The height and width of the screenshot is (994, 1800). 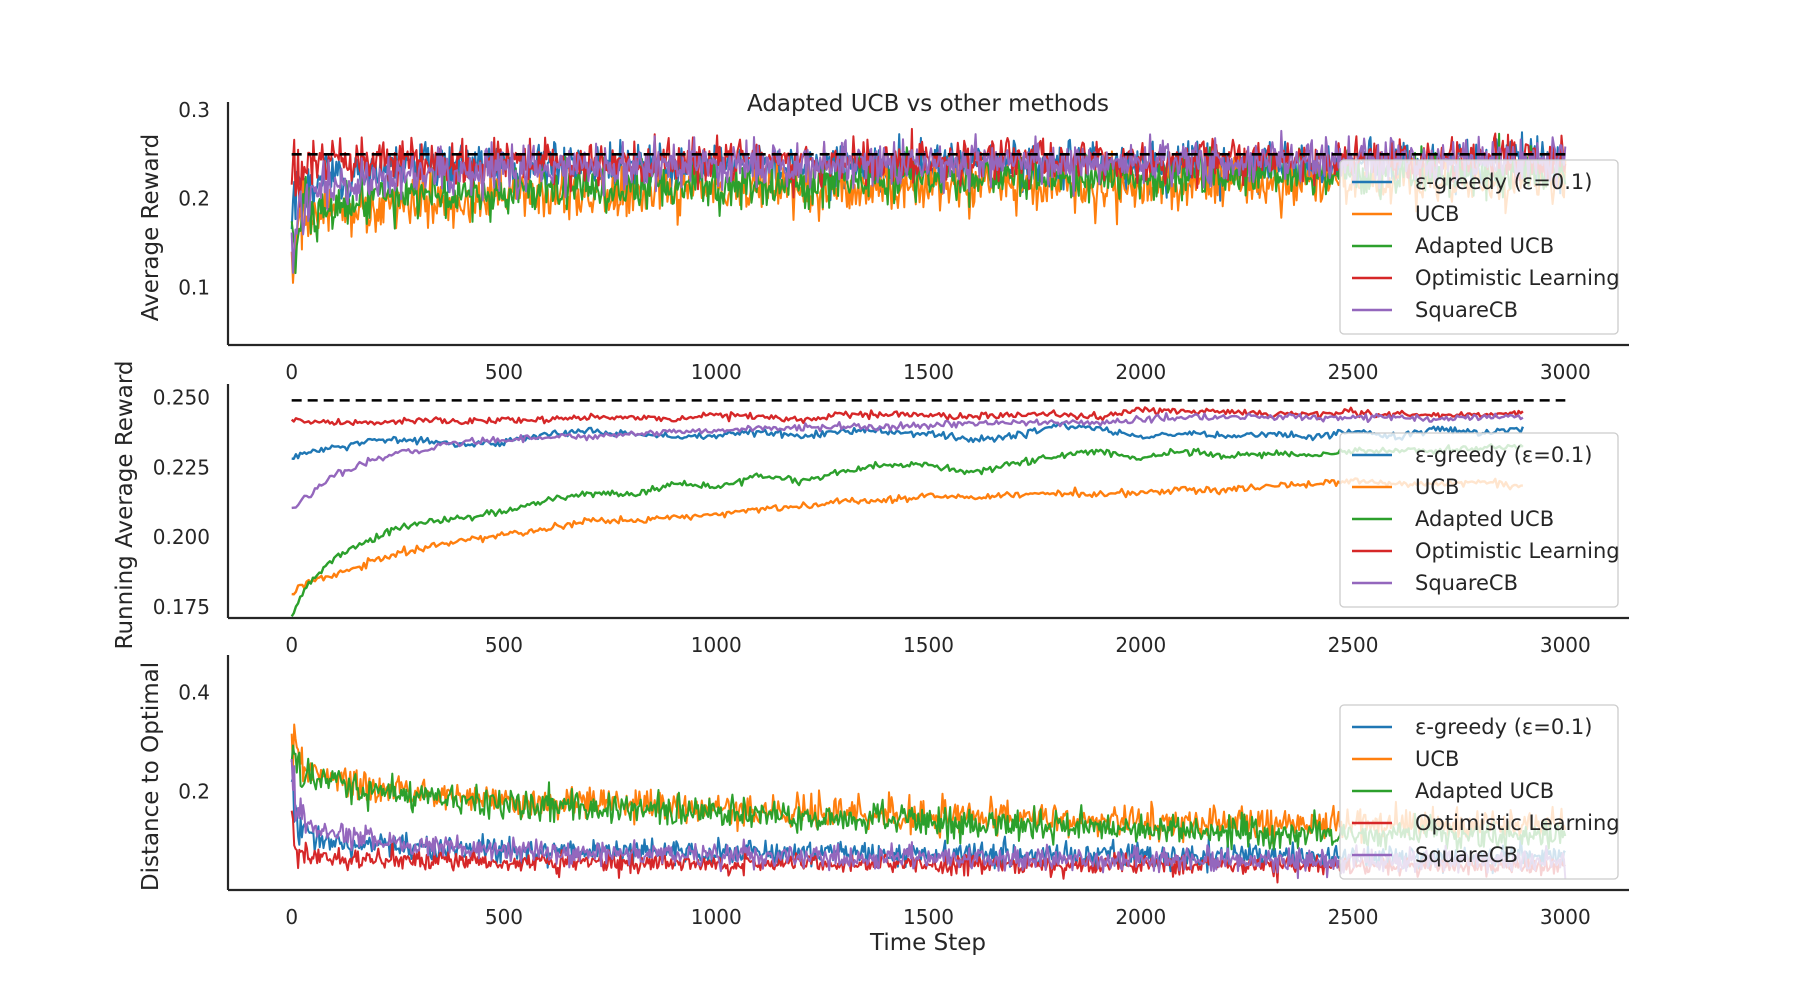 I want to click on series-line-optimistic, so click(x=907, y=416).